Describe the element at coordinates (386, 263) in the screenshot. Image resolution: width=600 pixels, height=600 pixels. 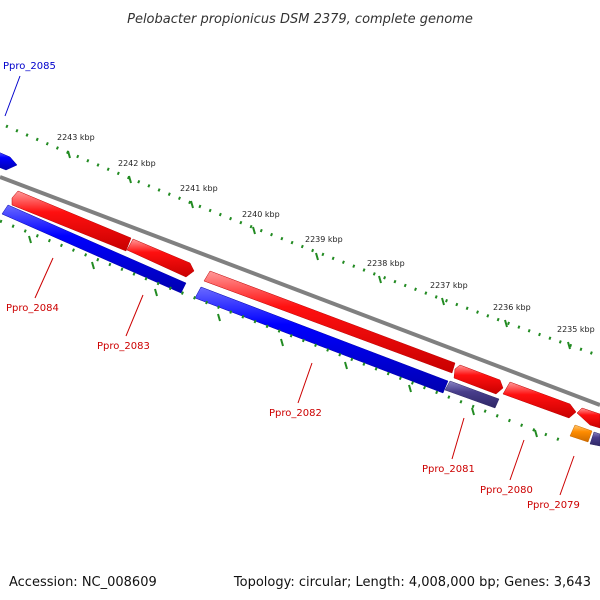
I see `kbp-label: 2238 kbp` at that location.